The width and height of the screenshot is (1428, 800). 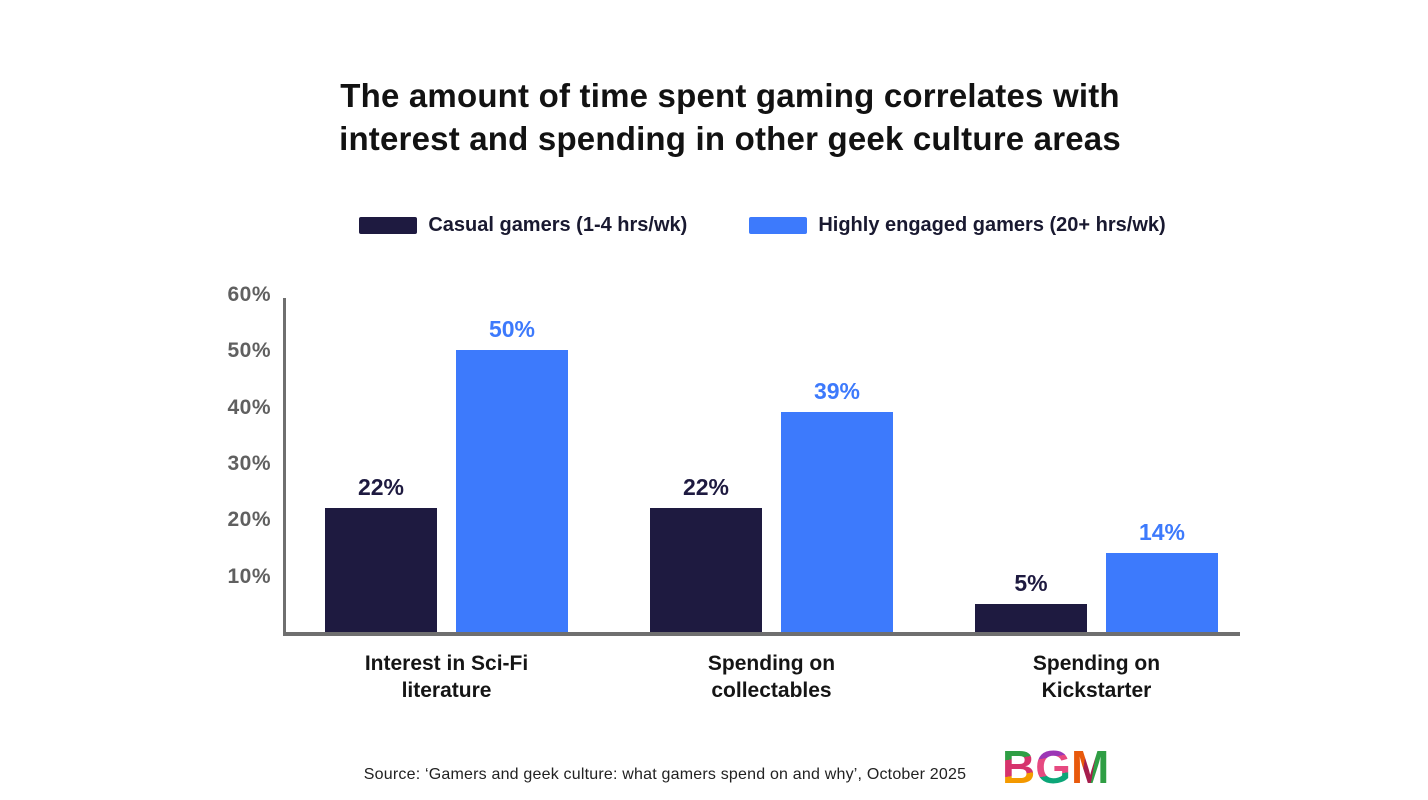 What do you see at coordinates (1162, 532) in the screenshot?
I see `bar-value-label: 14%` at bounding box center [1162, 532].